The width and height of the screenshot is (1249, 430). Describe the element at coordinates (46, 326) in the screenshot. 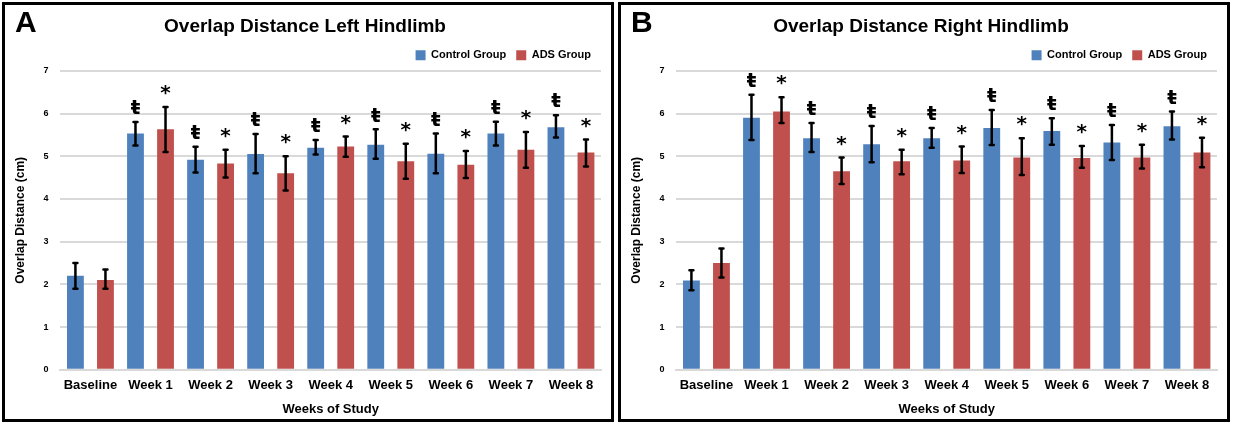

I see `y-tick-label: 1` at that location.